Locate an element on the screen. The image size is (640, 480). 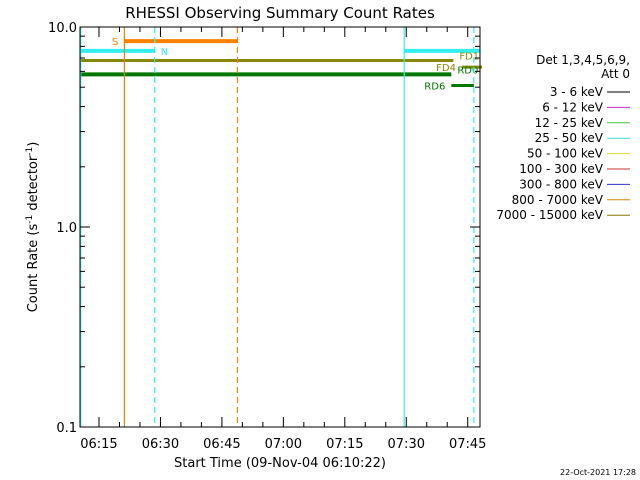
legend-entry-label: 6 - 12 keV is located at coordinates (573, 107).